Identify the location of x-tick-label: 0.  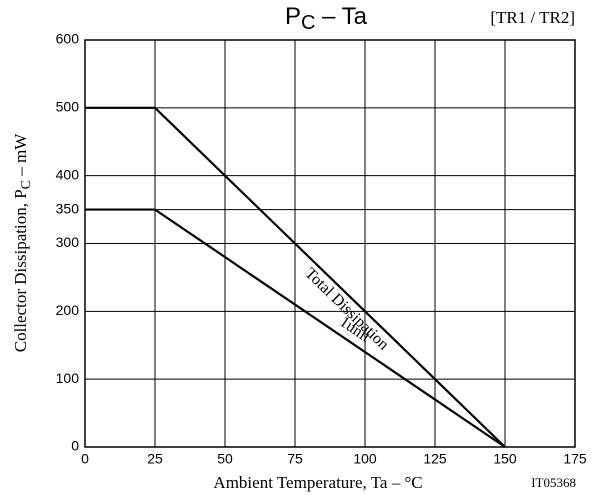
(85, 459).